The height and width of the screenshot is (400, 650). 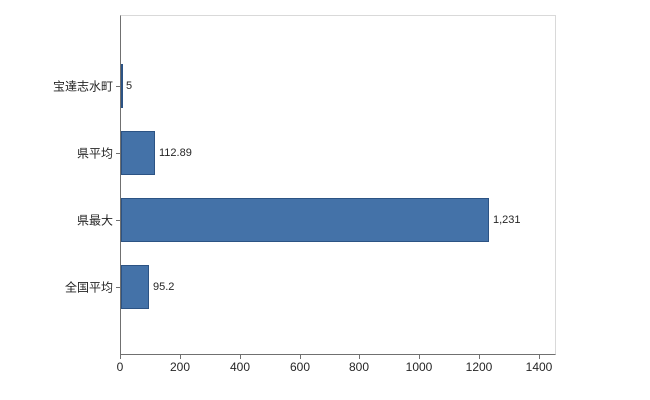 I want to click on value-label: 1,231, so click(x=507, y=219).